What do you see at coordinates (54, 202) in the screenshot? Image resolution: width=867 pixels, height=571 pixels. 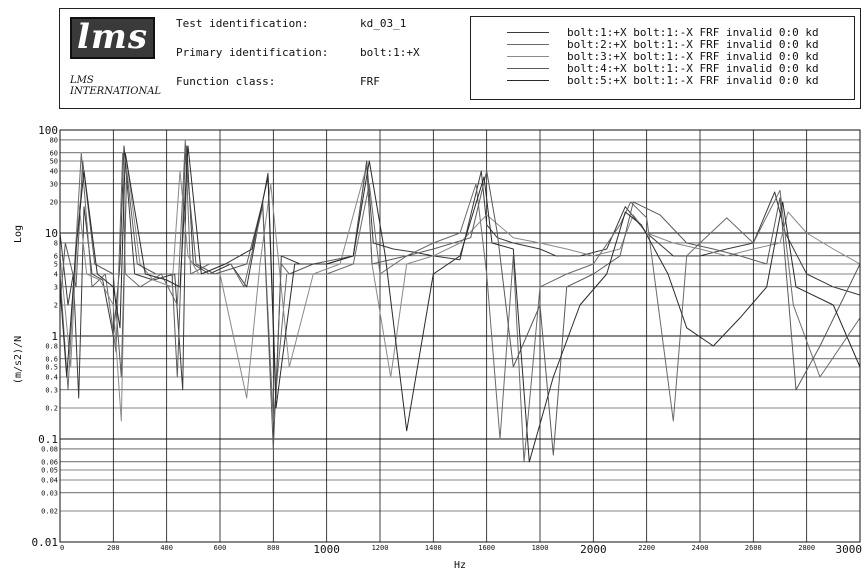 I see `y-tick-label: 20` at bounding box center [54, 202].